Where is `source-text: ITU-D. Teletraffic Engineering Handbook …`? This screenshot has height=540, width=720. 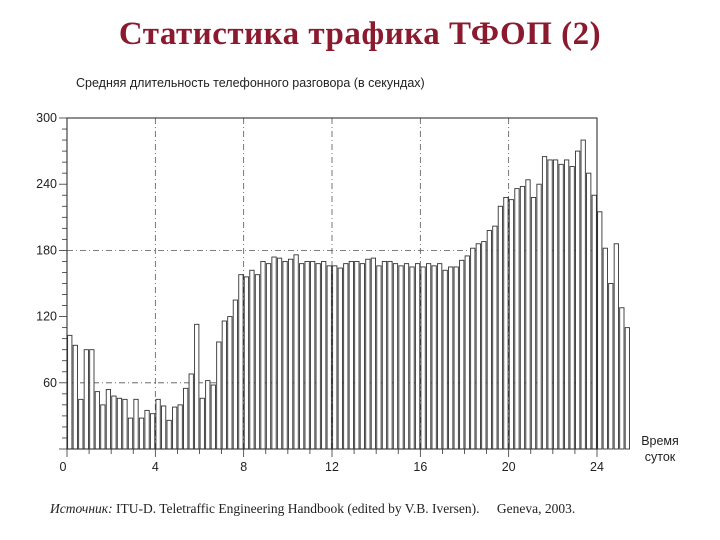 source-text: ITU-D. Teletraffic Engineering Handbook … is located at coordinates (297, 508).